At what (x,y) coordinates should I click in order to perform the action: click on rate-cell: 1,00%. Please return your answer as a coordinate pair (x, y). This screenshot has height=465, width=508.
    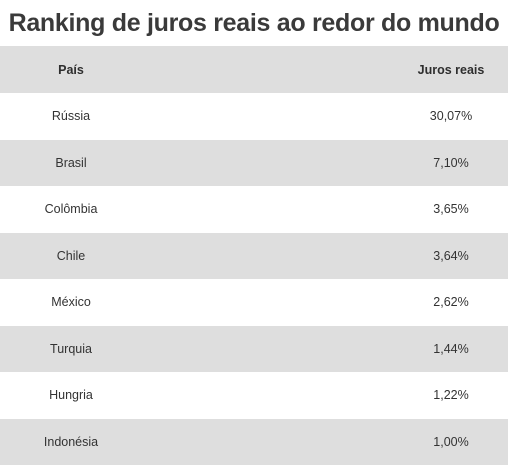
    Looking at the image, I should click on (451, 442).